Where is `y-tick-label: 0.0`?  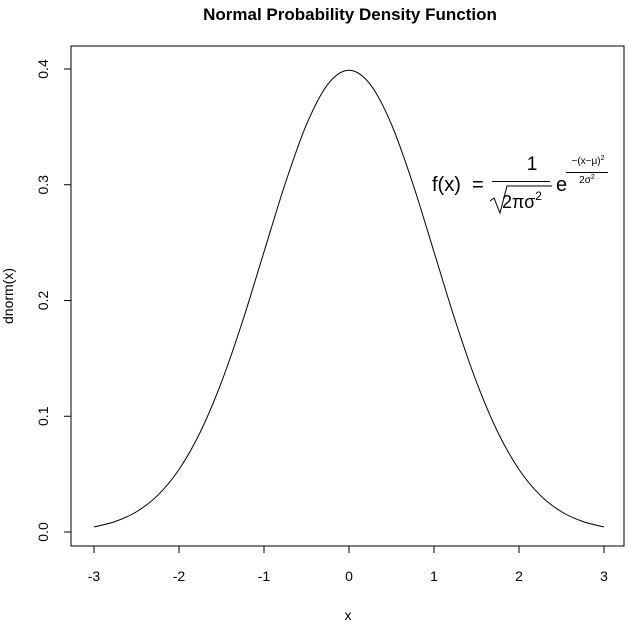
y-tick-label: 0.0 is located at coordinates (43, 532).